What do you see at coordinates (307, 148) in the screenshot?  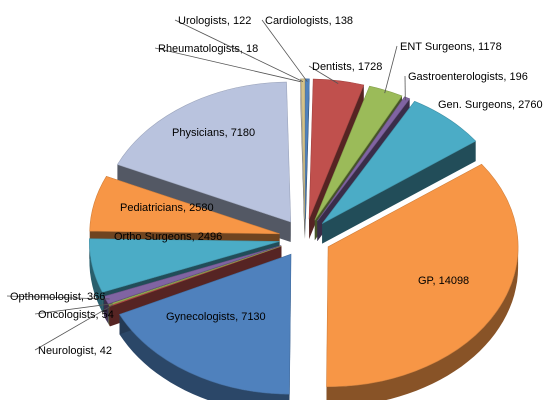 I see `slice-cardiologists` at bounding box center [307, 148].